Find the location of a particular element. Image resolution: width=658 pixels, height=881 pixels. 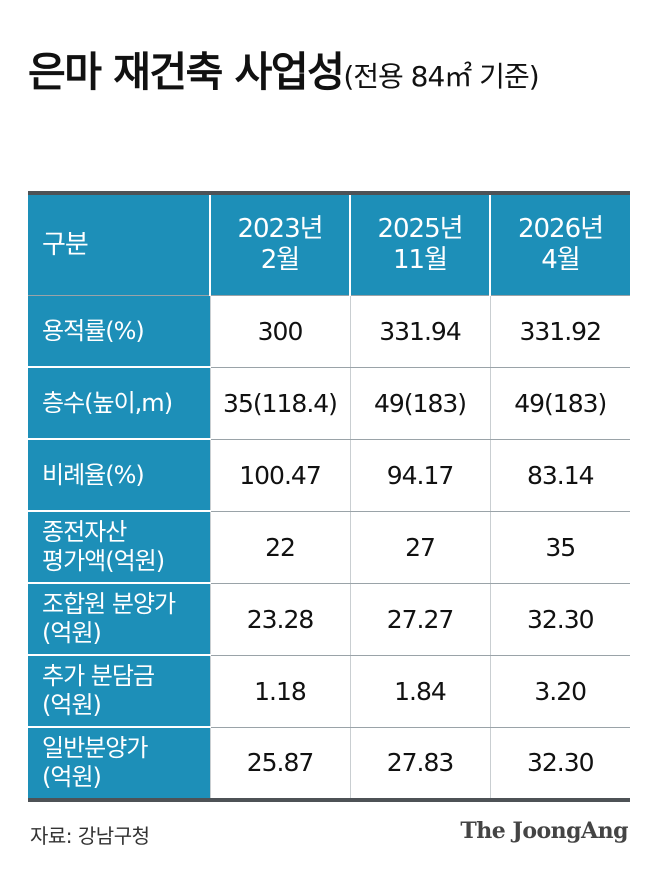

table-cell: 25.87 is located at coordinates (279, 764).